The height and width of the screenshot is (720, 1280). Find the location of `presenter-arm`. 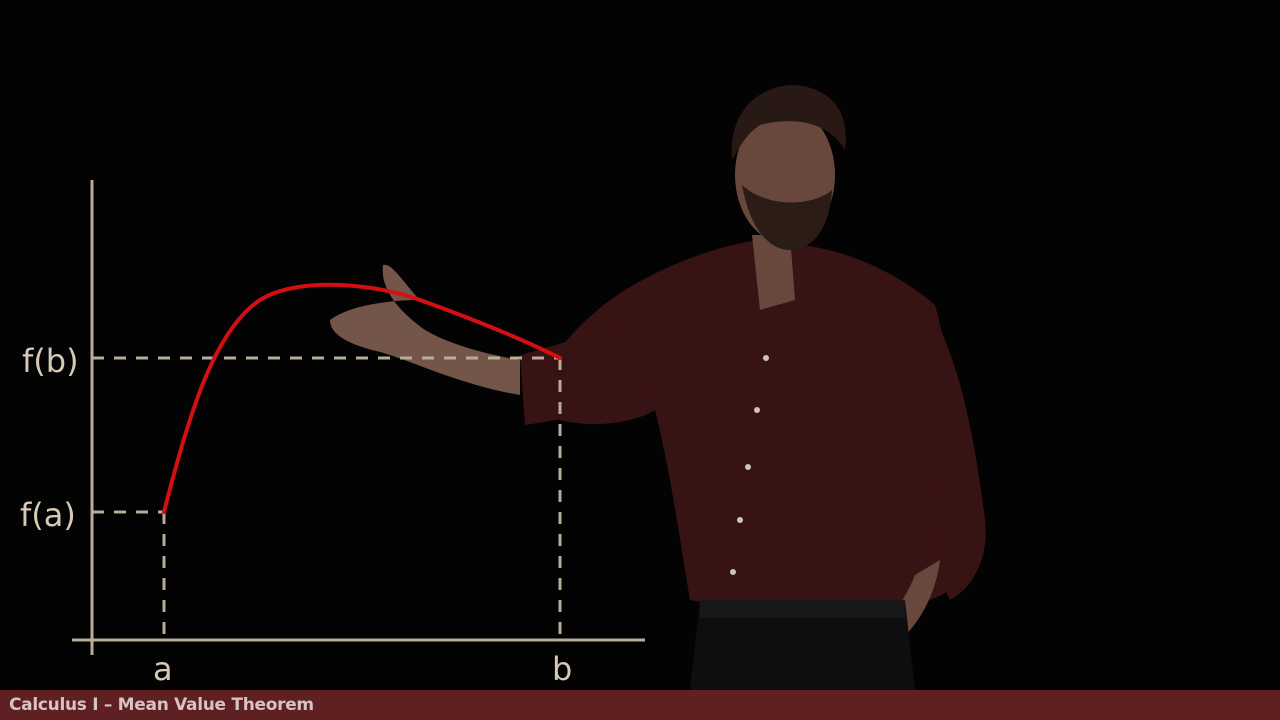

presenter-arm is located at coordinates (585, 372).